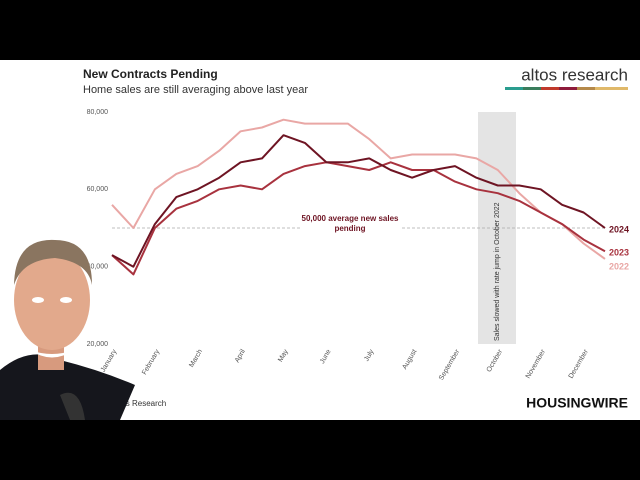 Image resolution: width=640 pixels, height=480 pixels. What do you see at coordinates (619, 267) in the screenshot?
I see `series-label: 2022` at bounding box center [619, 267].